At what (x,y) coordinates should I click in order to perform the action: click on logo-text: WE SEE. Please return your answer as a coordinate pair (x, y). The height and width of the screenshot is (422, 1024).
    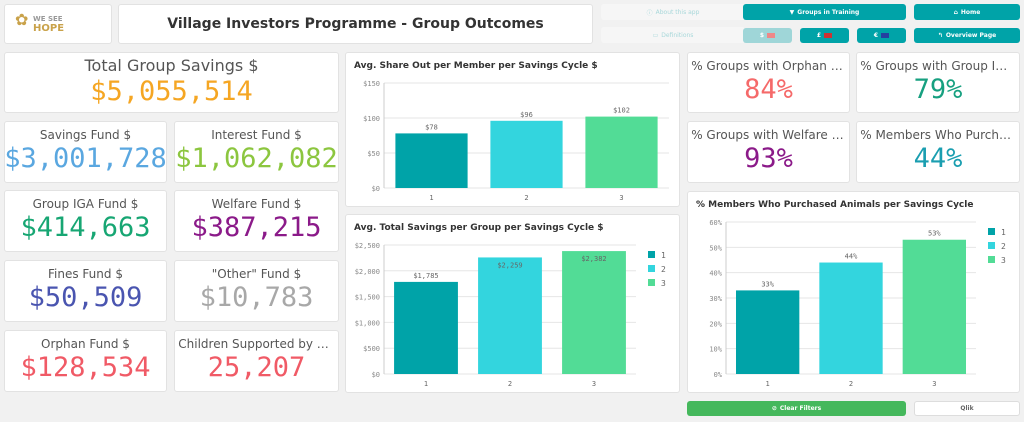
    Looking at the image, I should click on (48, 19).